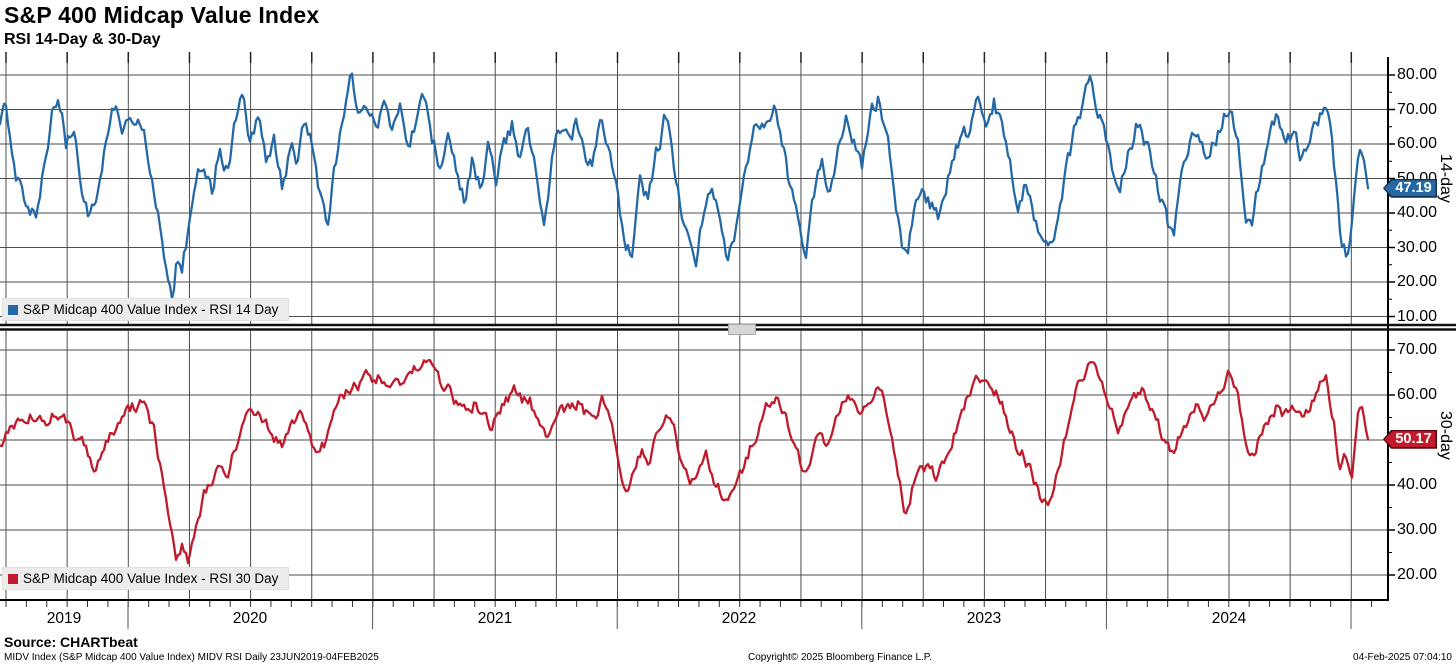 The image size is (1456, 665). Describe the element at coordinates (1417, 74) in the screenshot. I see `y-axis-tick-label: 80.00` at that location.